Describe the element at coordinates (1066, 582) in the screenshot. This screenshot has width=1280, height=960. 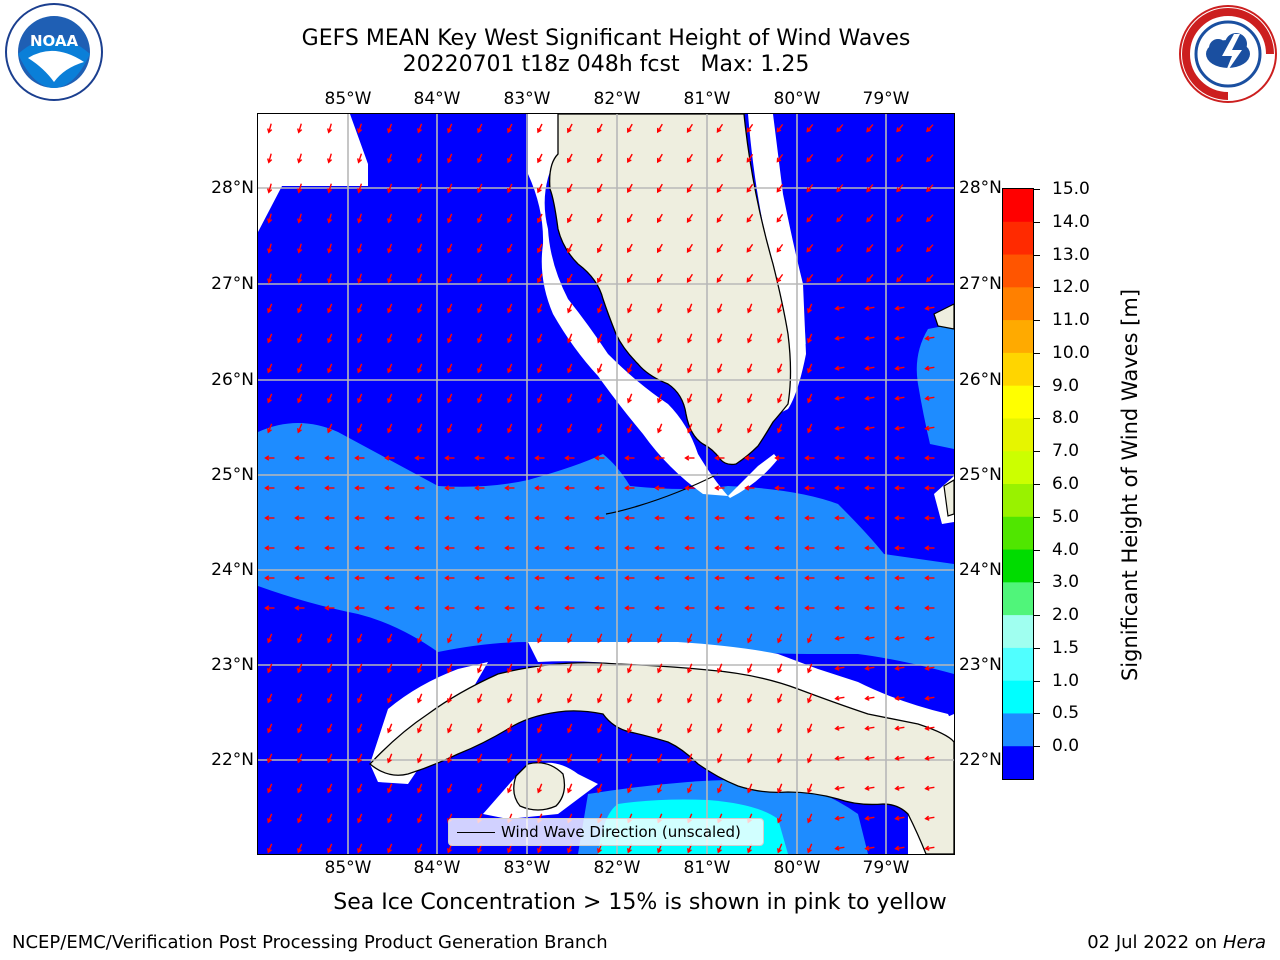
I see `colorbar-tick-label: 3.0` at that location.